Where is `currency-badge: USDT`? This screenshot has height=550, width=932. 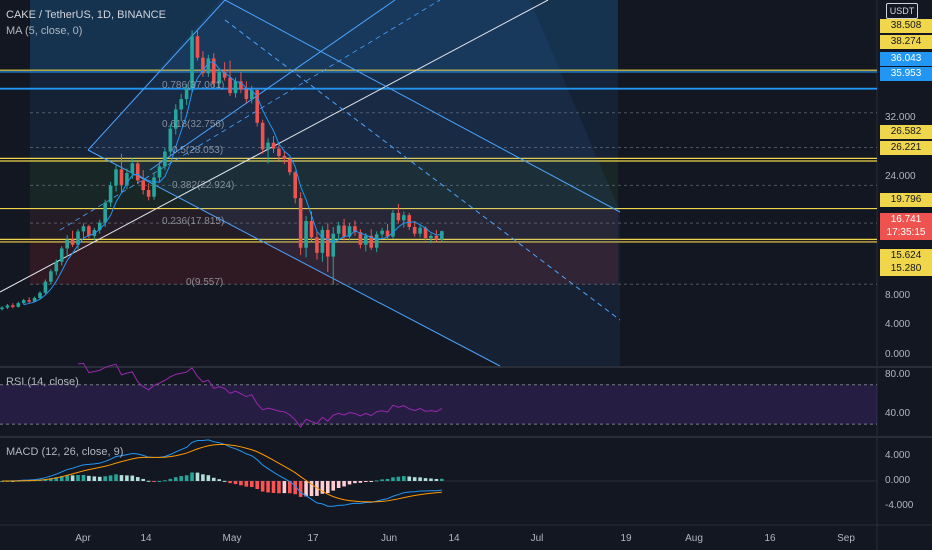 currency-badge: USDT is located at coordinates (902, 11).